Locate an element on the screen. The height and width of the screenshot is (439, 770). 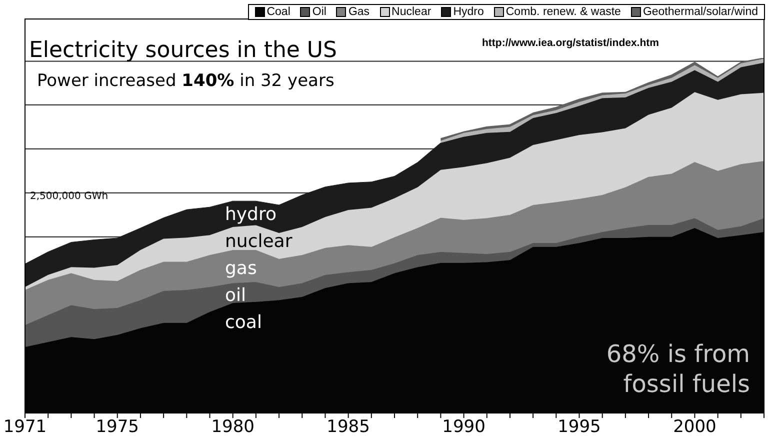
annotation: hydro is located at coordinates (251, 214).